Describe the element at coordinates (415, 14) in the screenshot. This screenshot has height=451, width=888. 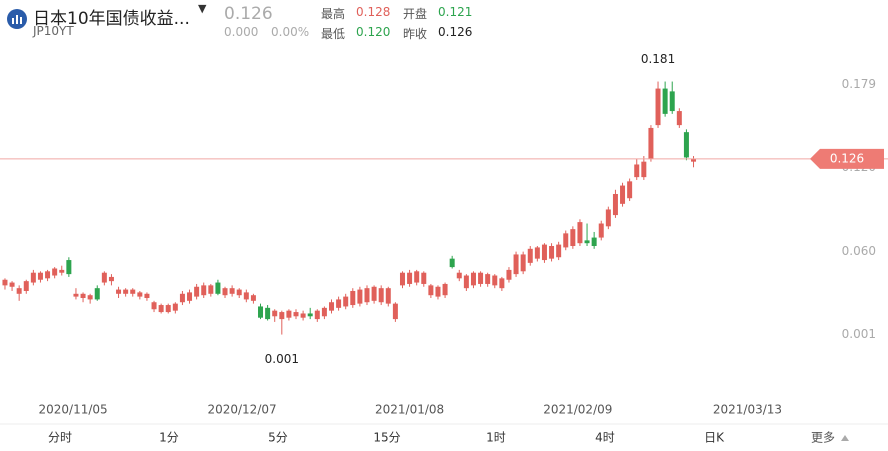
I see `stat-label: 开盘` at that location.